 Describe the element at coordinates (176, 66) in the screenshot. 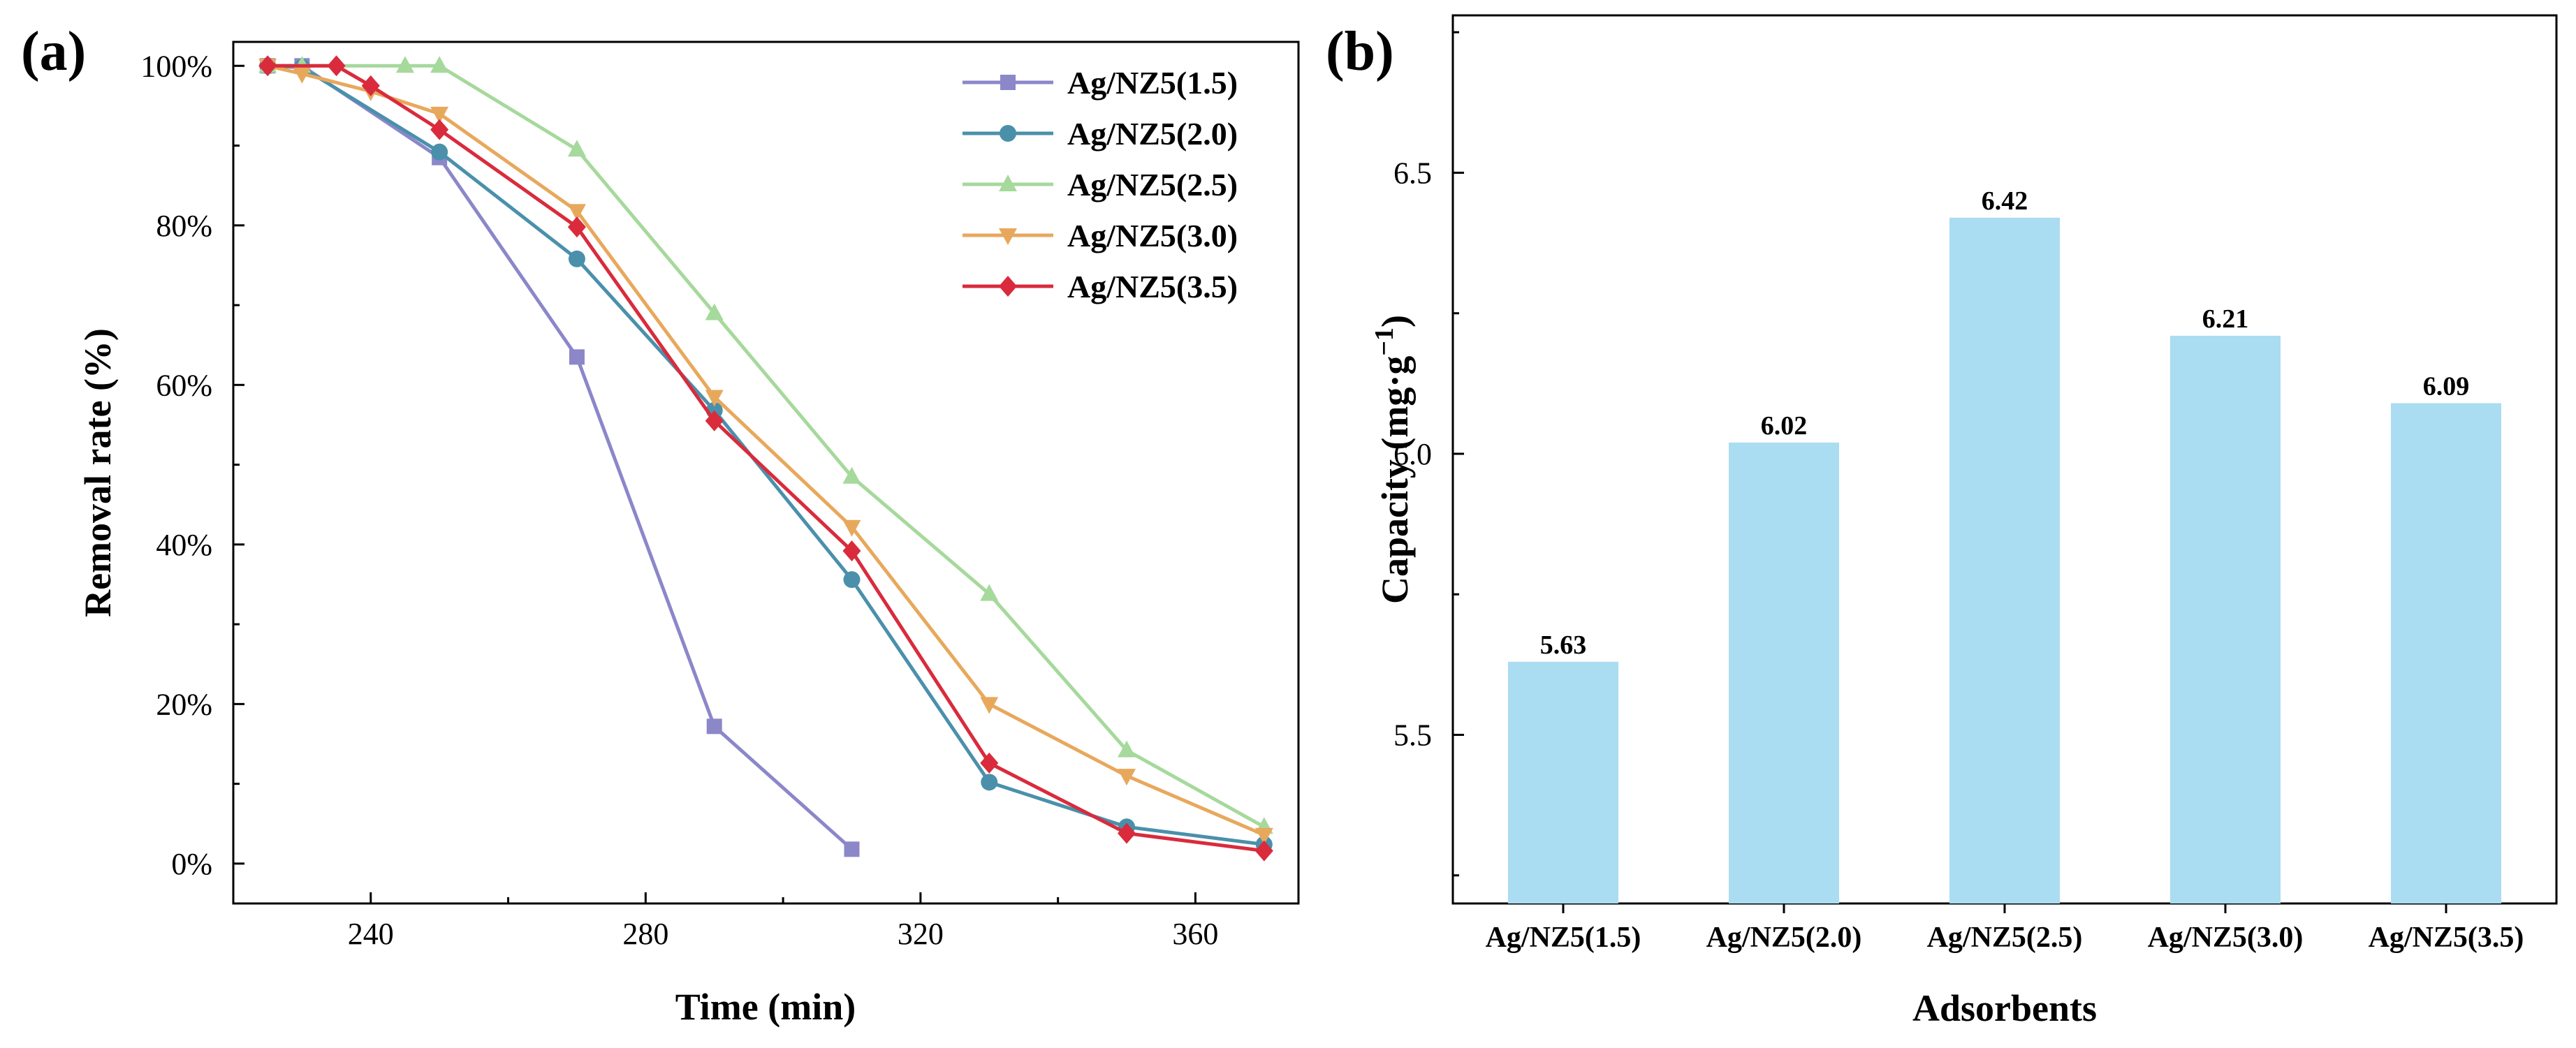

I see `panel-a-y-tick-label: 100%` at that location.